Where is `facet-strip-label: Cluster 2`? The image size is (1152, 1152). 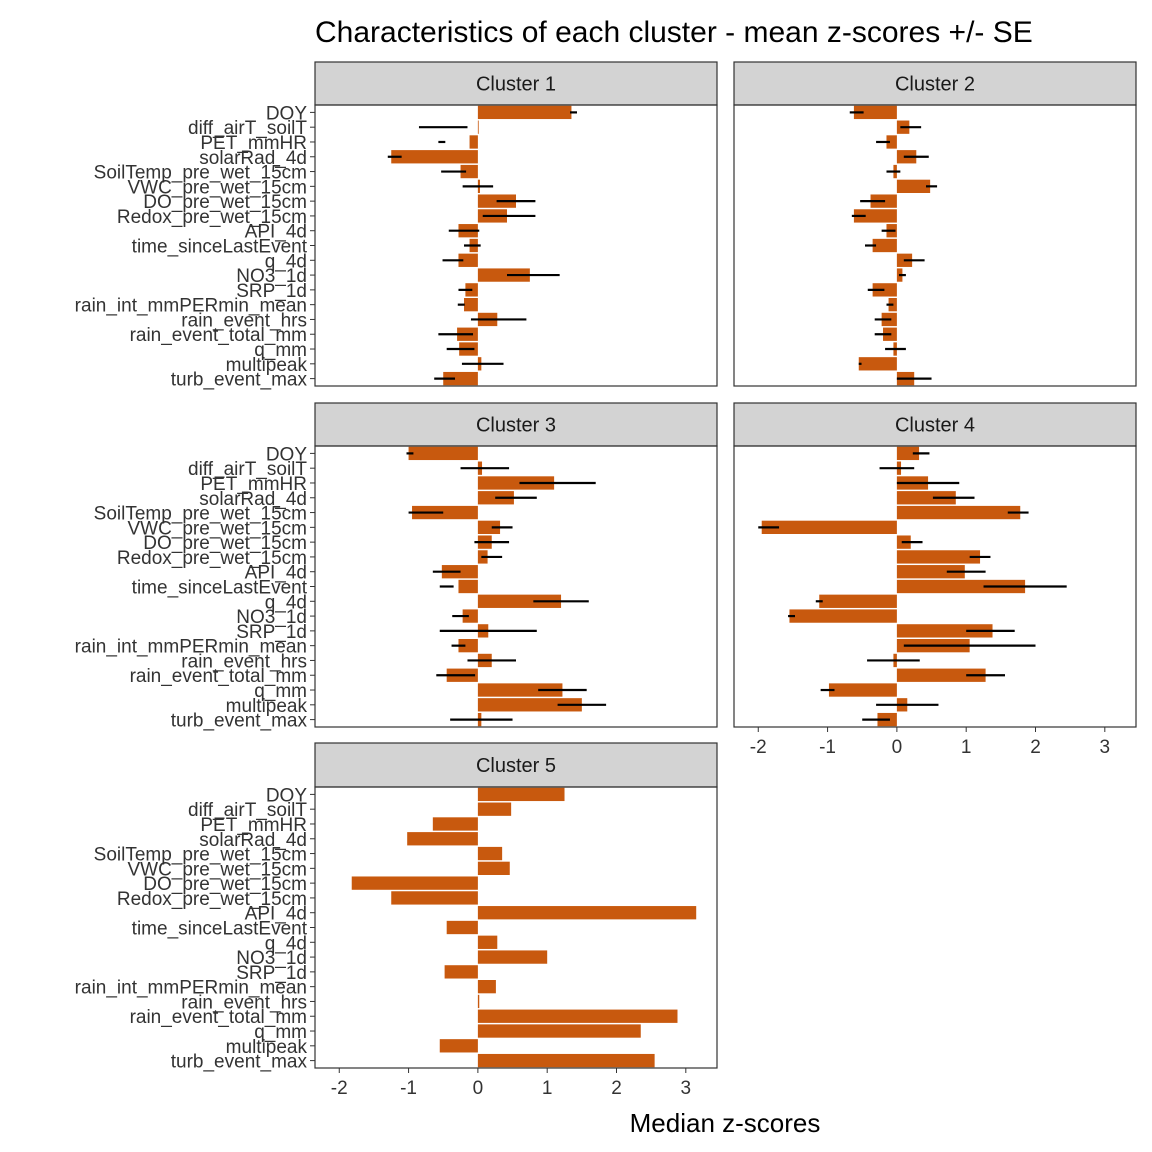 facet-strip-label: Cluster 2 is located at coordinates (935, 85).